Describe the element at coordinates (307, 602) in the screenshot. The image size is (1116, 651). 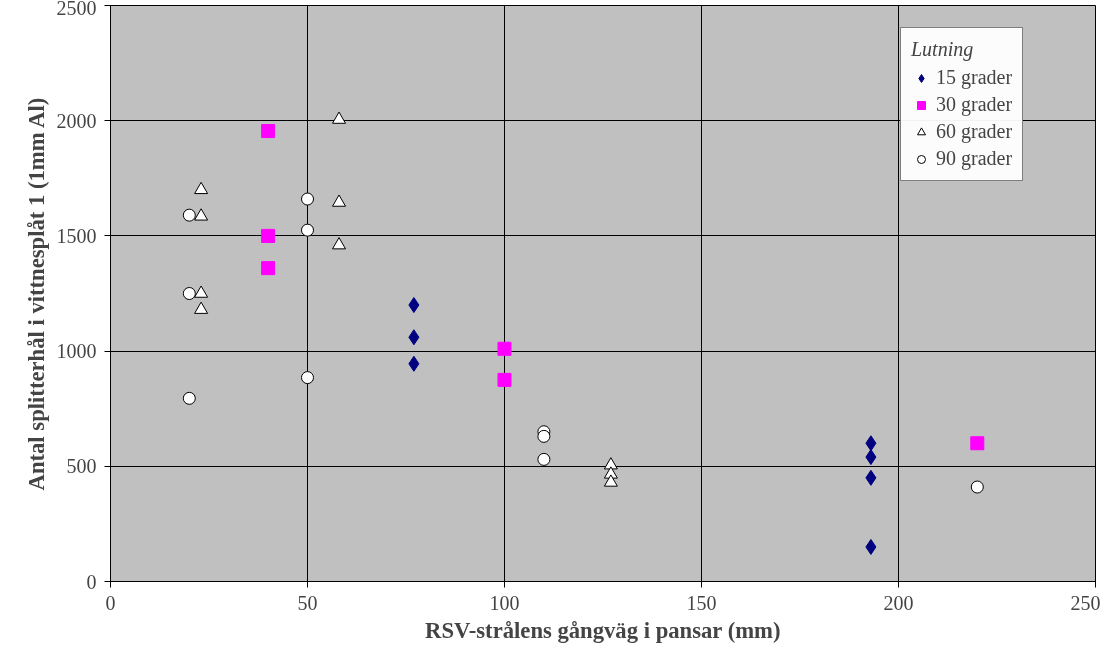
I see `x-tick-label: 50` at that location.